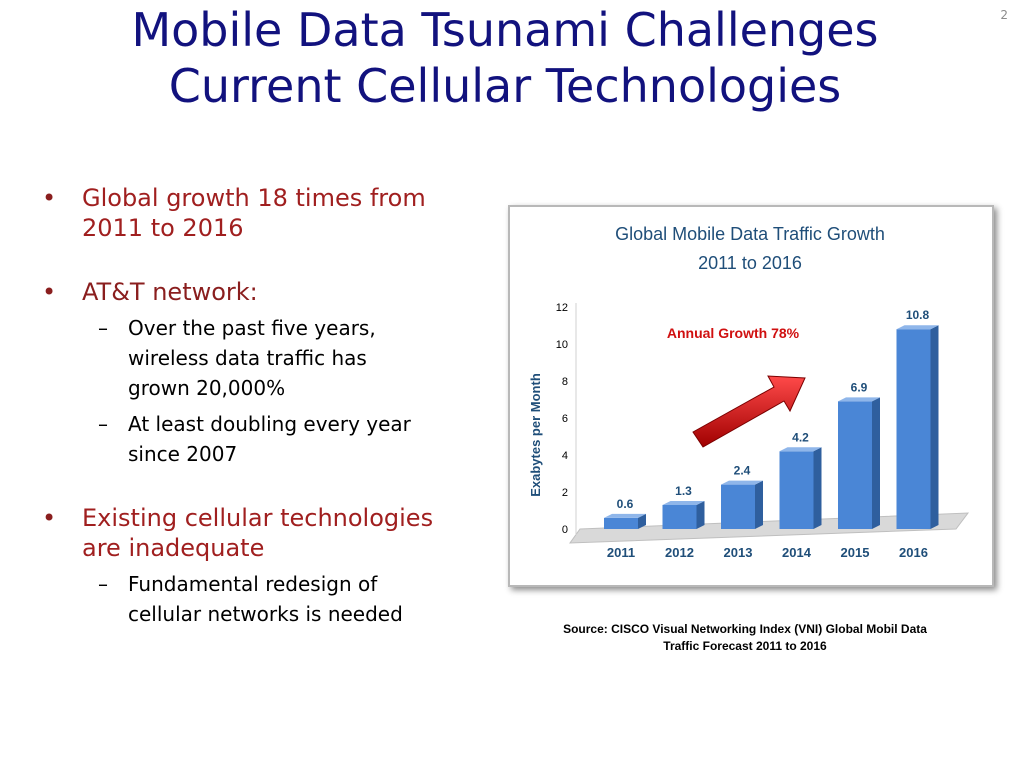 This screenshot has height=768, width=1024. What do you see at coordinates (535, 435) in the screenshot?
I see `y-axis-label: Exabytes per Month` at bounding box center [535, 435].